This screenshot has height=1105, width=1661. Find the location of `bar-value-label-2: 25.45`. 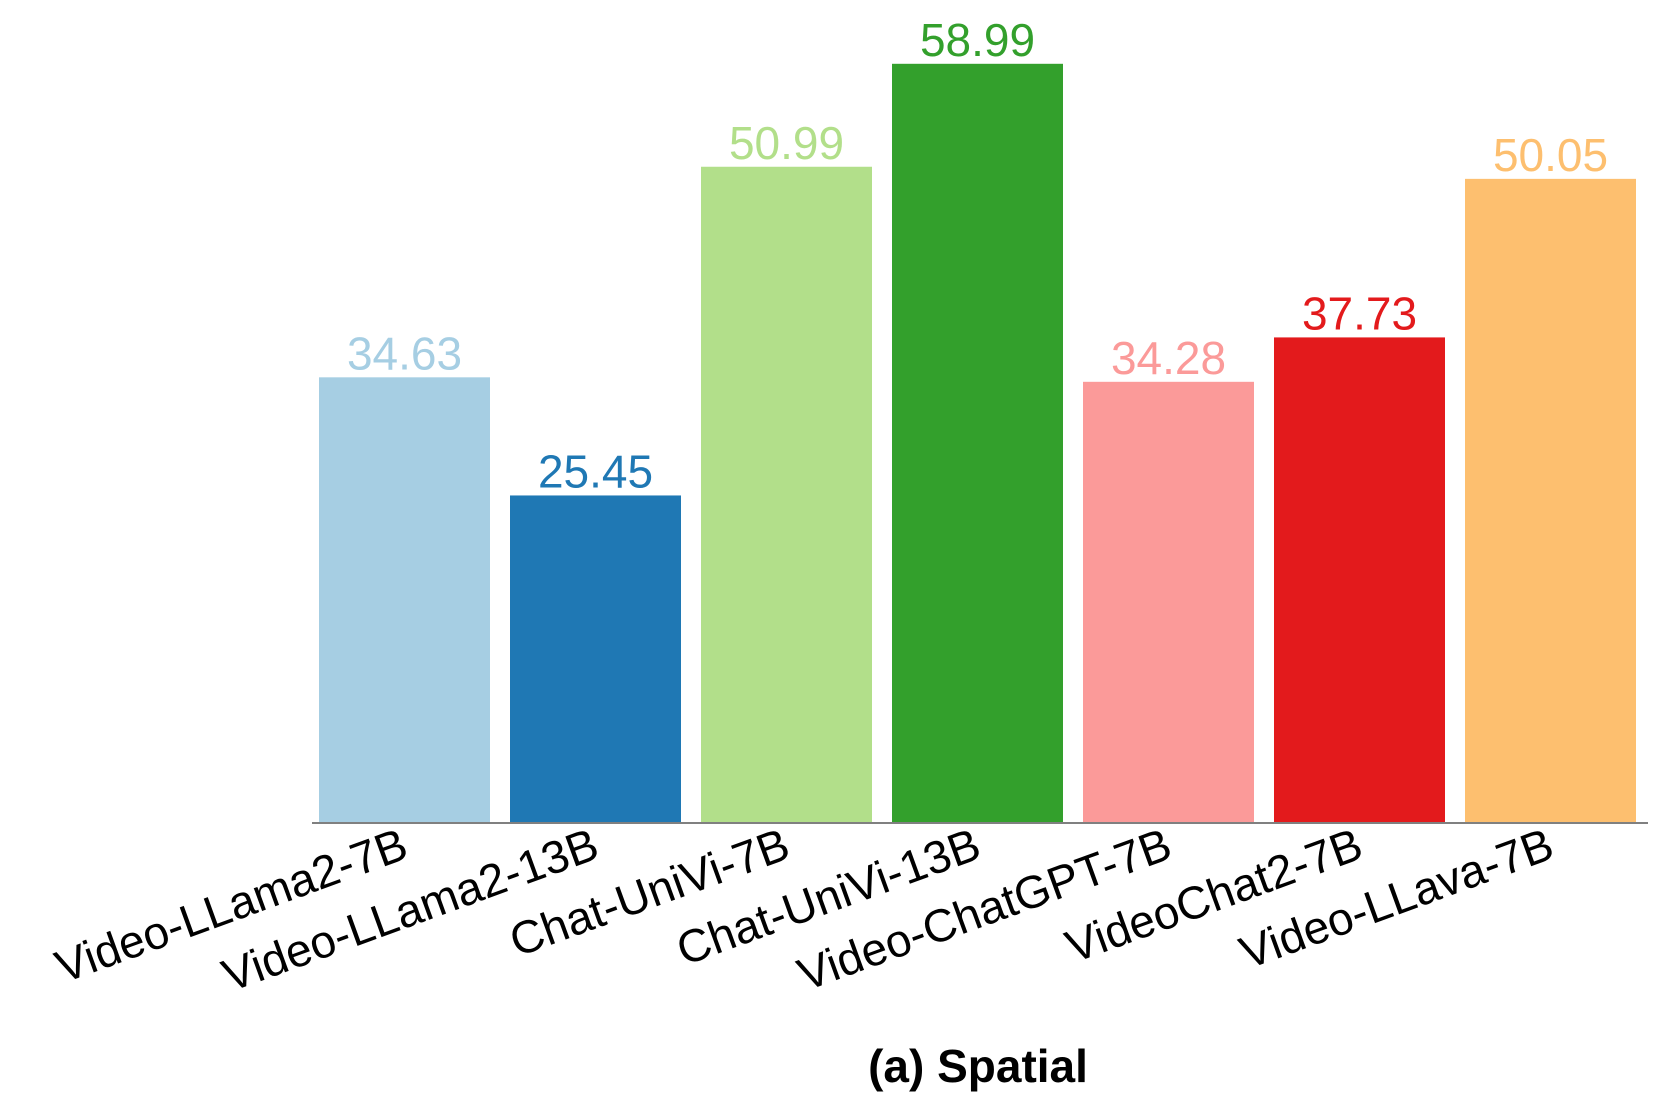

bar-value-label-2: 25.45 is located at coordinates (595, 471).